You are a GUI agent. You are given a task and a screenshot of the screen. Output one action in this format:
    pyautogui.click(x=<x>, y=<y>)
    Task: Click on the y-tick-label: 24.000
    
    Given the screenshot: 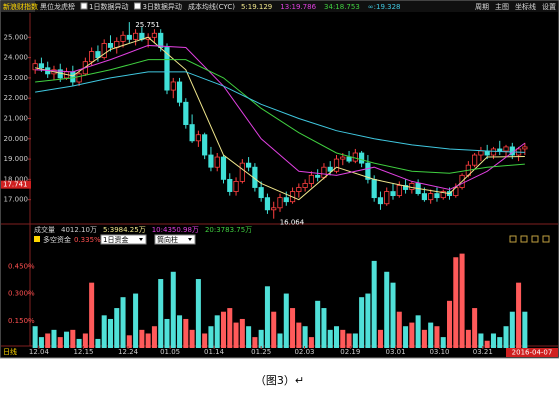 What is the action you would take?
    pyautogui.click(x=16, y=58)
    